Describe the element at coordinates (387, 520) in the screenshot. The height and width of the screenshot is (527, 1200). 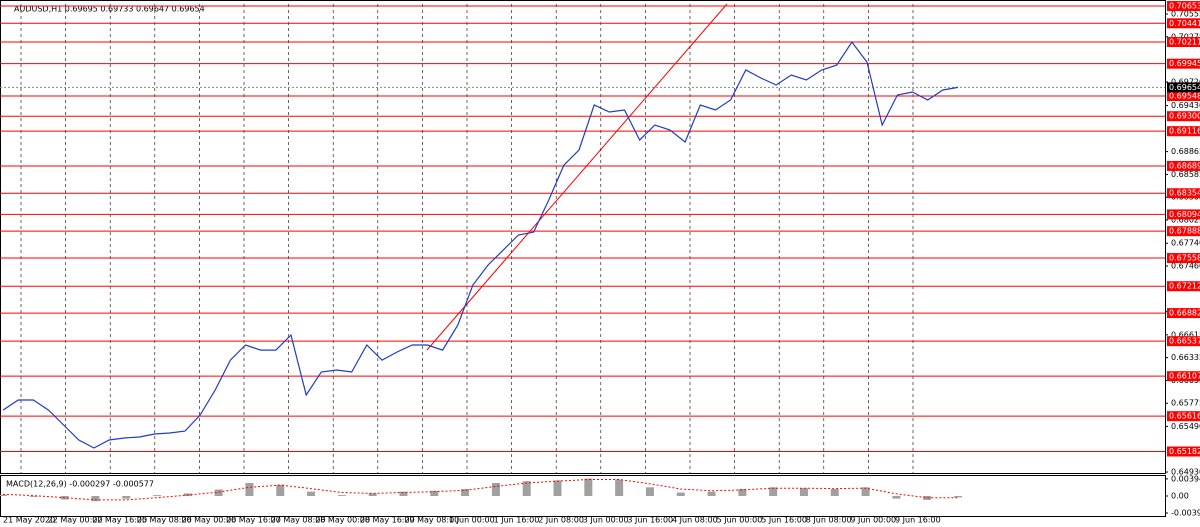
I see `x-tick-label: 28 May 16:00` at that location.